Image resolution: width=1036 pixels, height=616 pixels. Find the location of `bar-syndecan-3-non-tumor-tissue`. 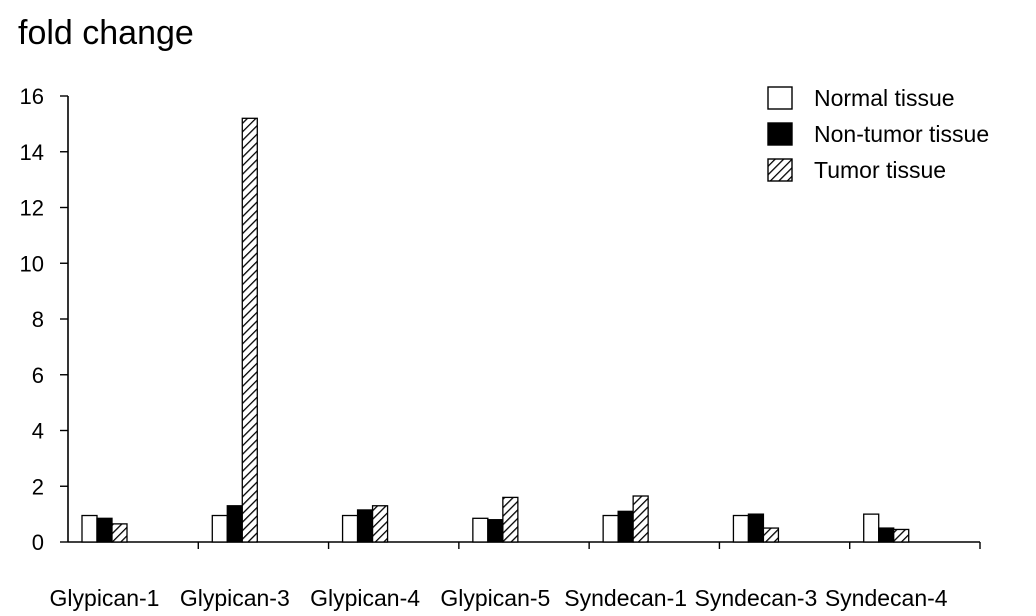

bar-syndecan-3-non-tumor-tissue is located at coordinates (756, 528).